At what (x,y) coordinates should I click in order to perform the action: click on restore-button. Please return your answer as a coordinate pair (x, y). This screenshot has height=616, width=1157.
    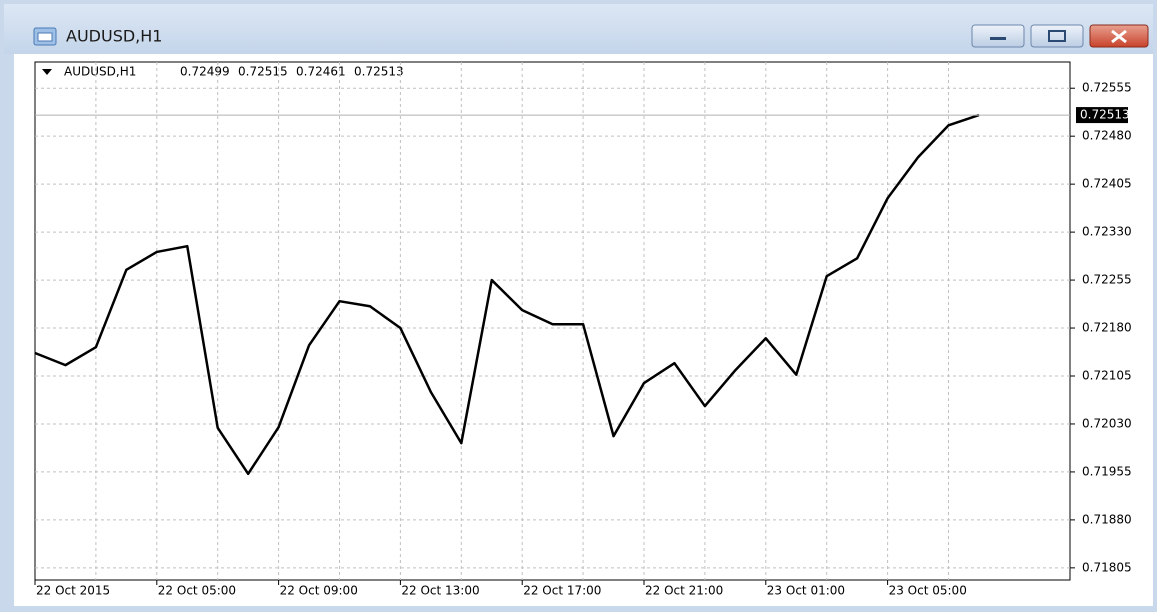
    Looking at the image, I should click on (1057, 36).